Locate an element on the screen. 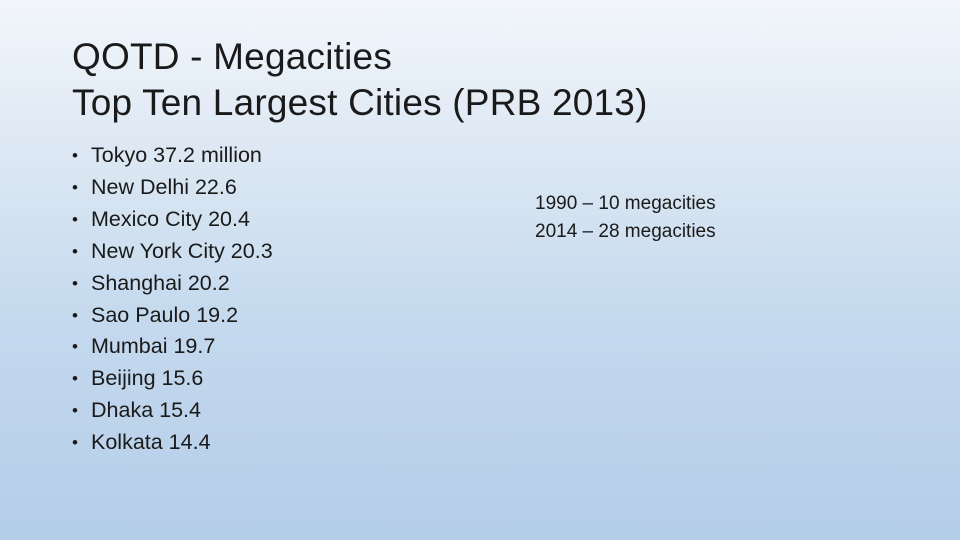  list-item: • Mexico City 20.4 is located at coordinates (172, 220).